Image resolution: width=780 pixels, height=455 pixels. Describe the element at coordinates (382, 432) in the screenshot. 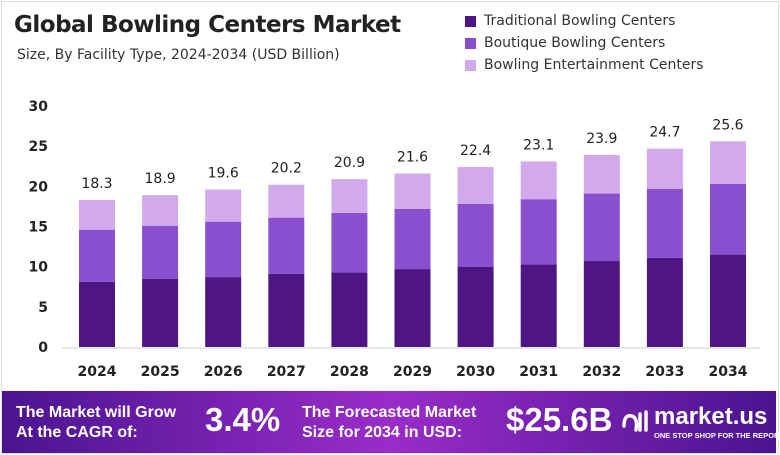

I see `forecast-label-line: Size for 2034 in USD:` at that location.